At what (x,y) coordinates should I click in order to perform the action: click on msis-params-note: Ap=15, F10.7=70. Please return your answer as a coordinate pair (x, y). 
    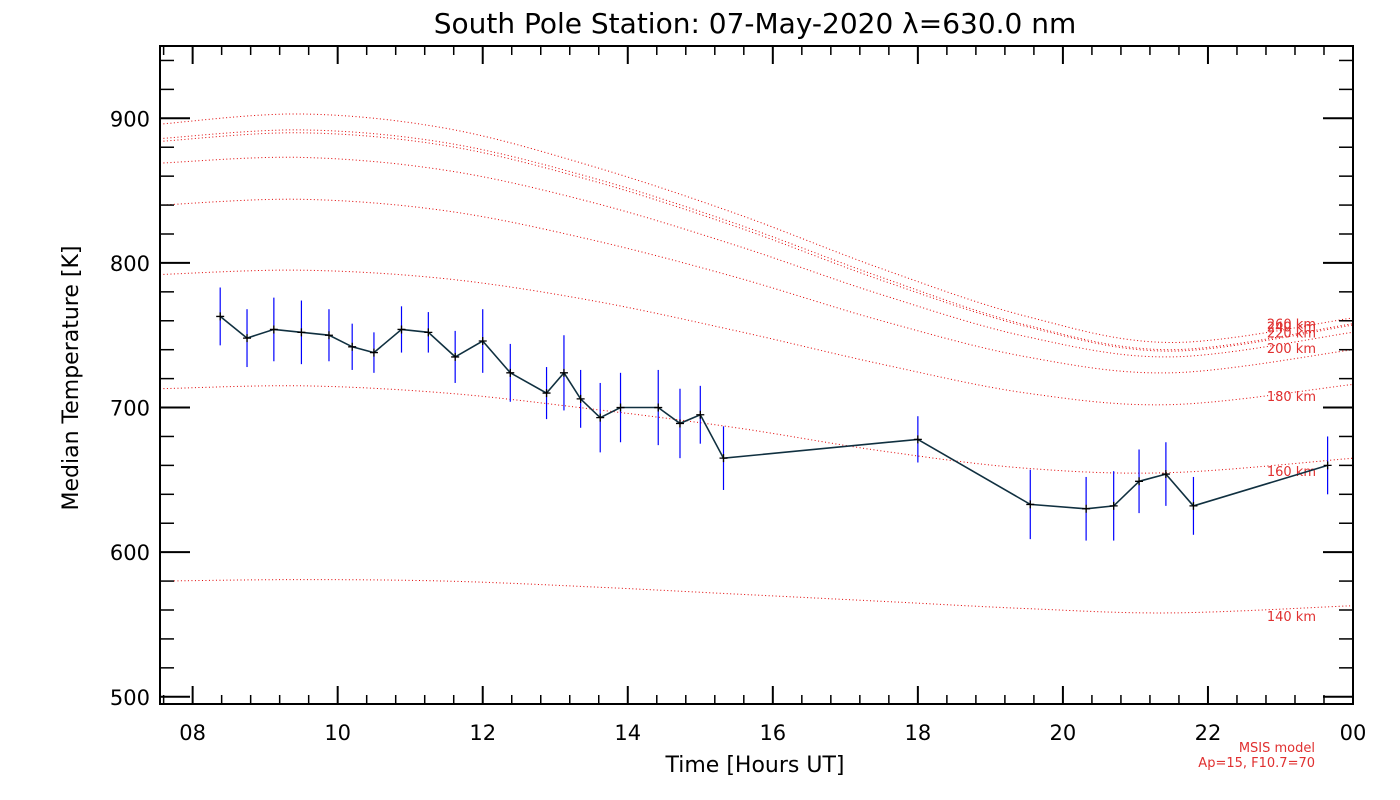
    Looking at the image, I should click on (1256, 763).